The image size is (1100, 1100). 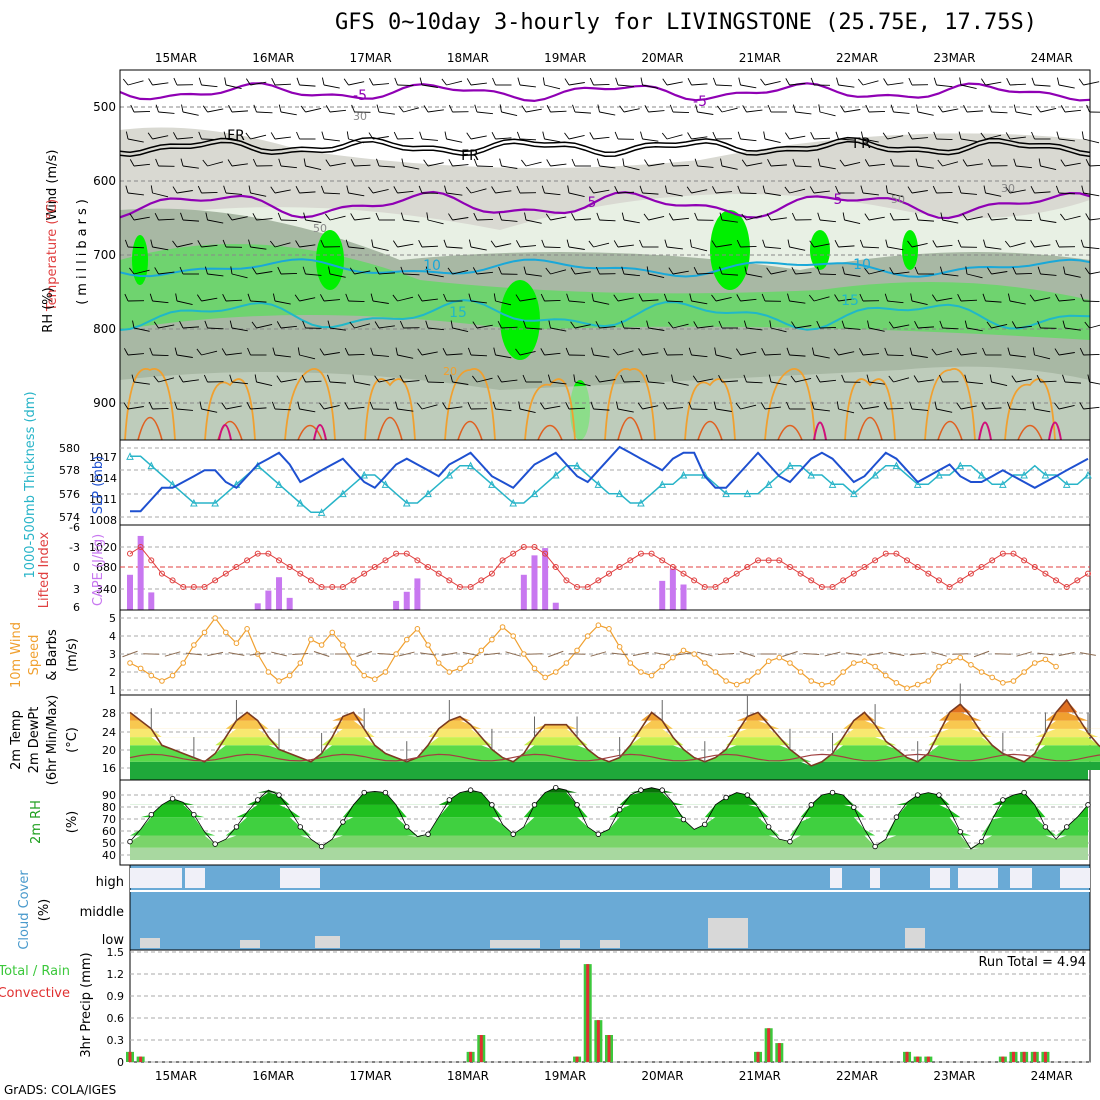 What do you see at coordinates (116, 974) in the screenshot?
I see `precip-tick: 1.2` at bounding box center [116, 974].